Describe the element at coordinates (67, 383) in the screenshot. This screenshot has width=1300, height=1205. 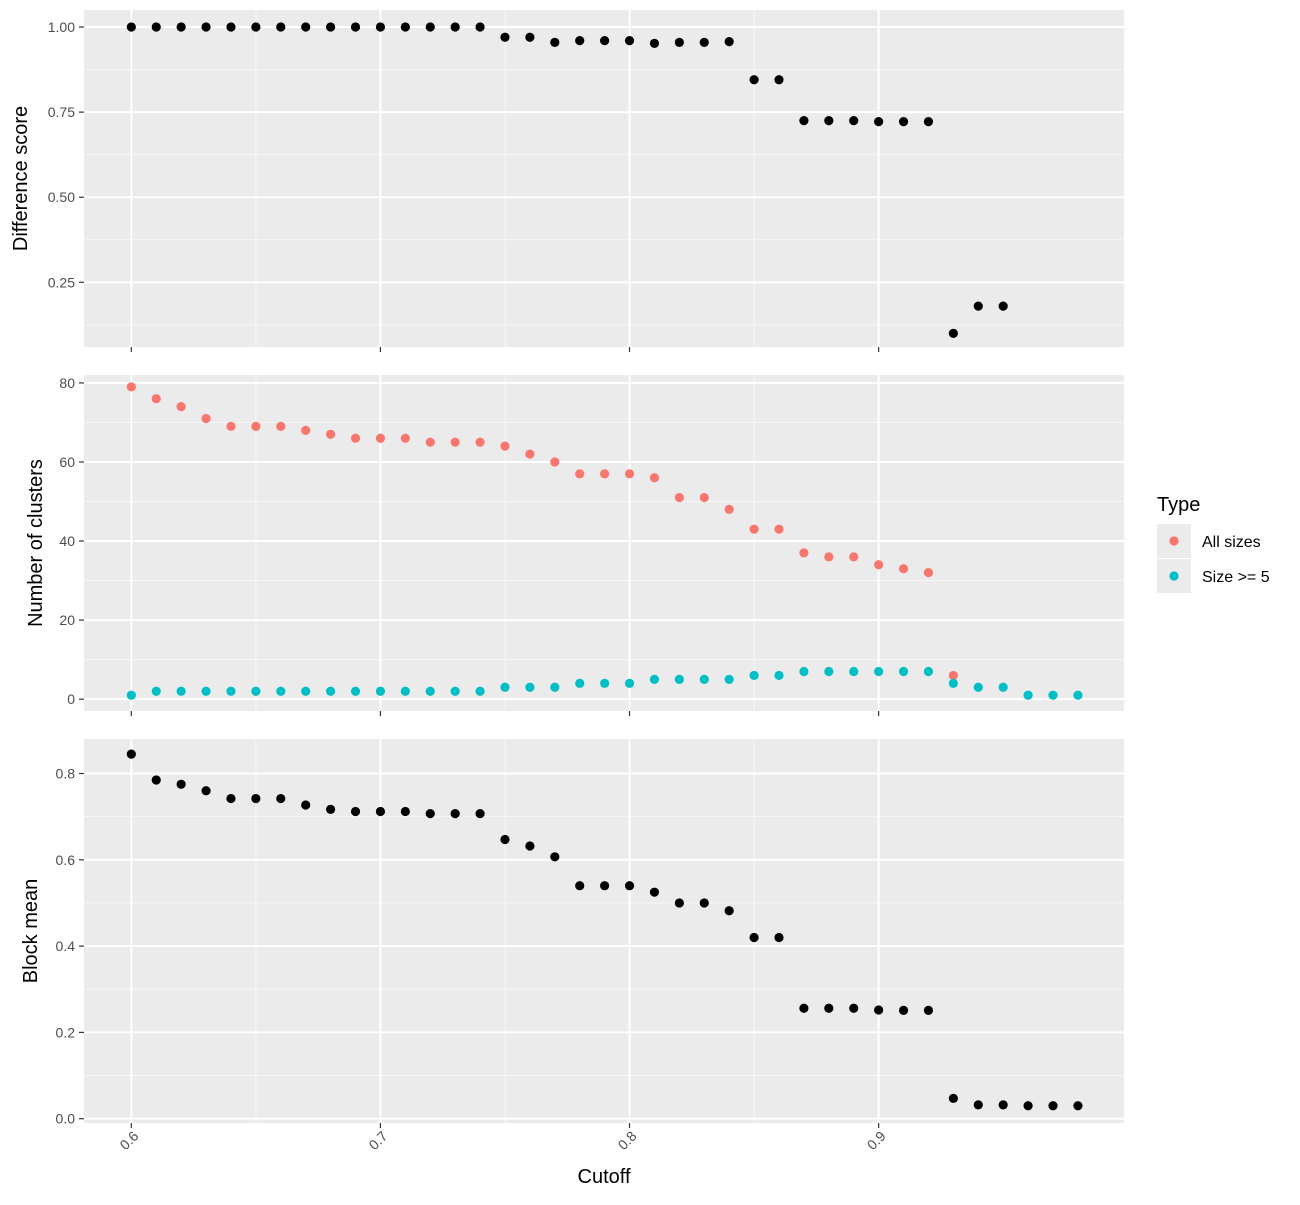
I see `y-tick-label-number-of-clusters: 80` at that location.